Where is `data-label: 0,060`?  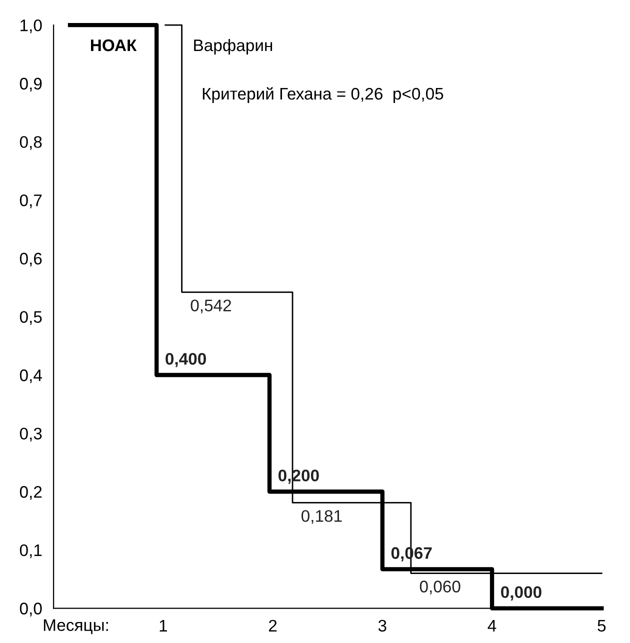 data-label: 0,060 is located at coordinates (440, 587).